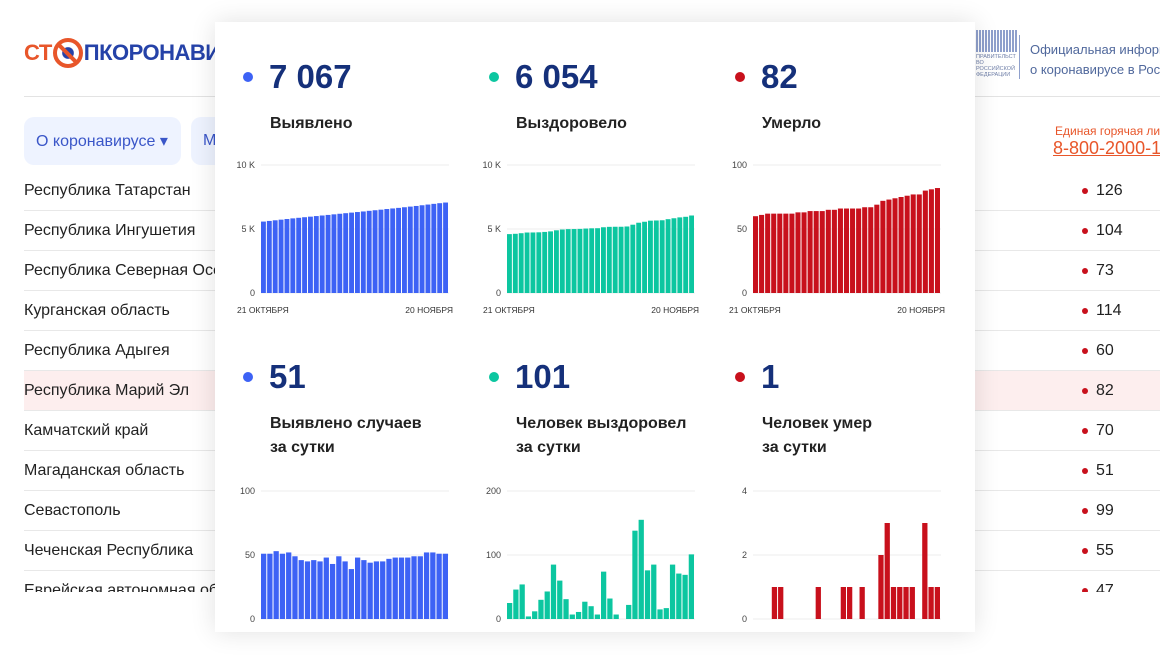 Image resolution: width=1160 pixels, height=655 pixels. I want to click on region-value: 55, so click(1098, 551).